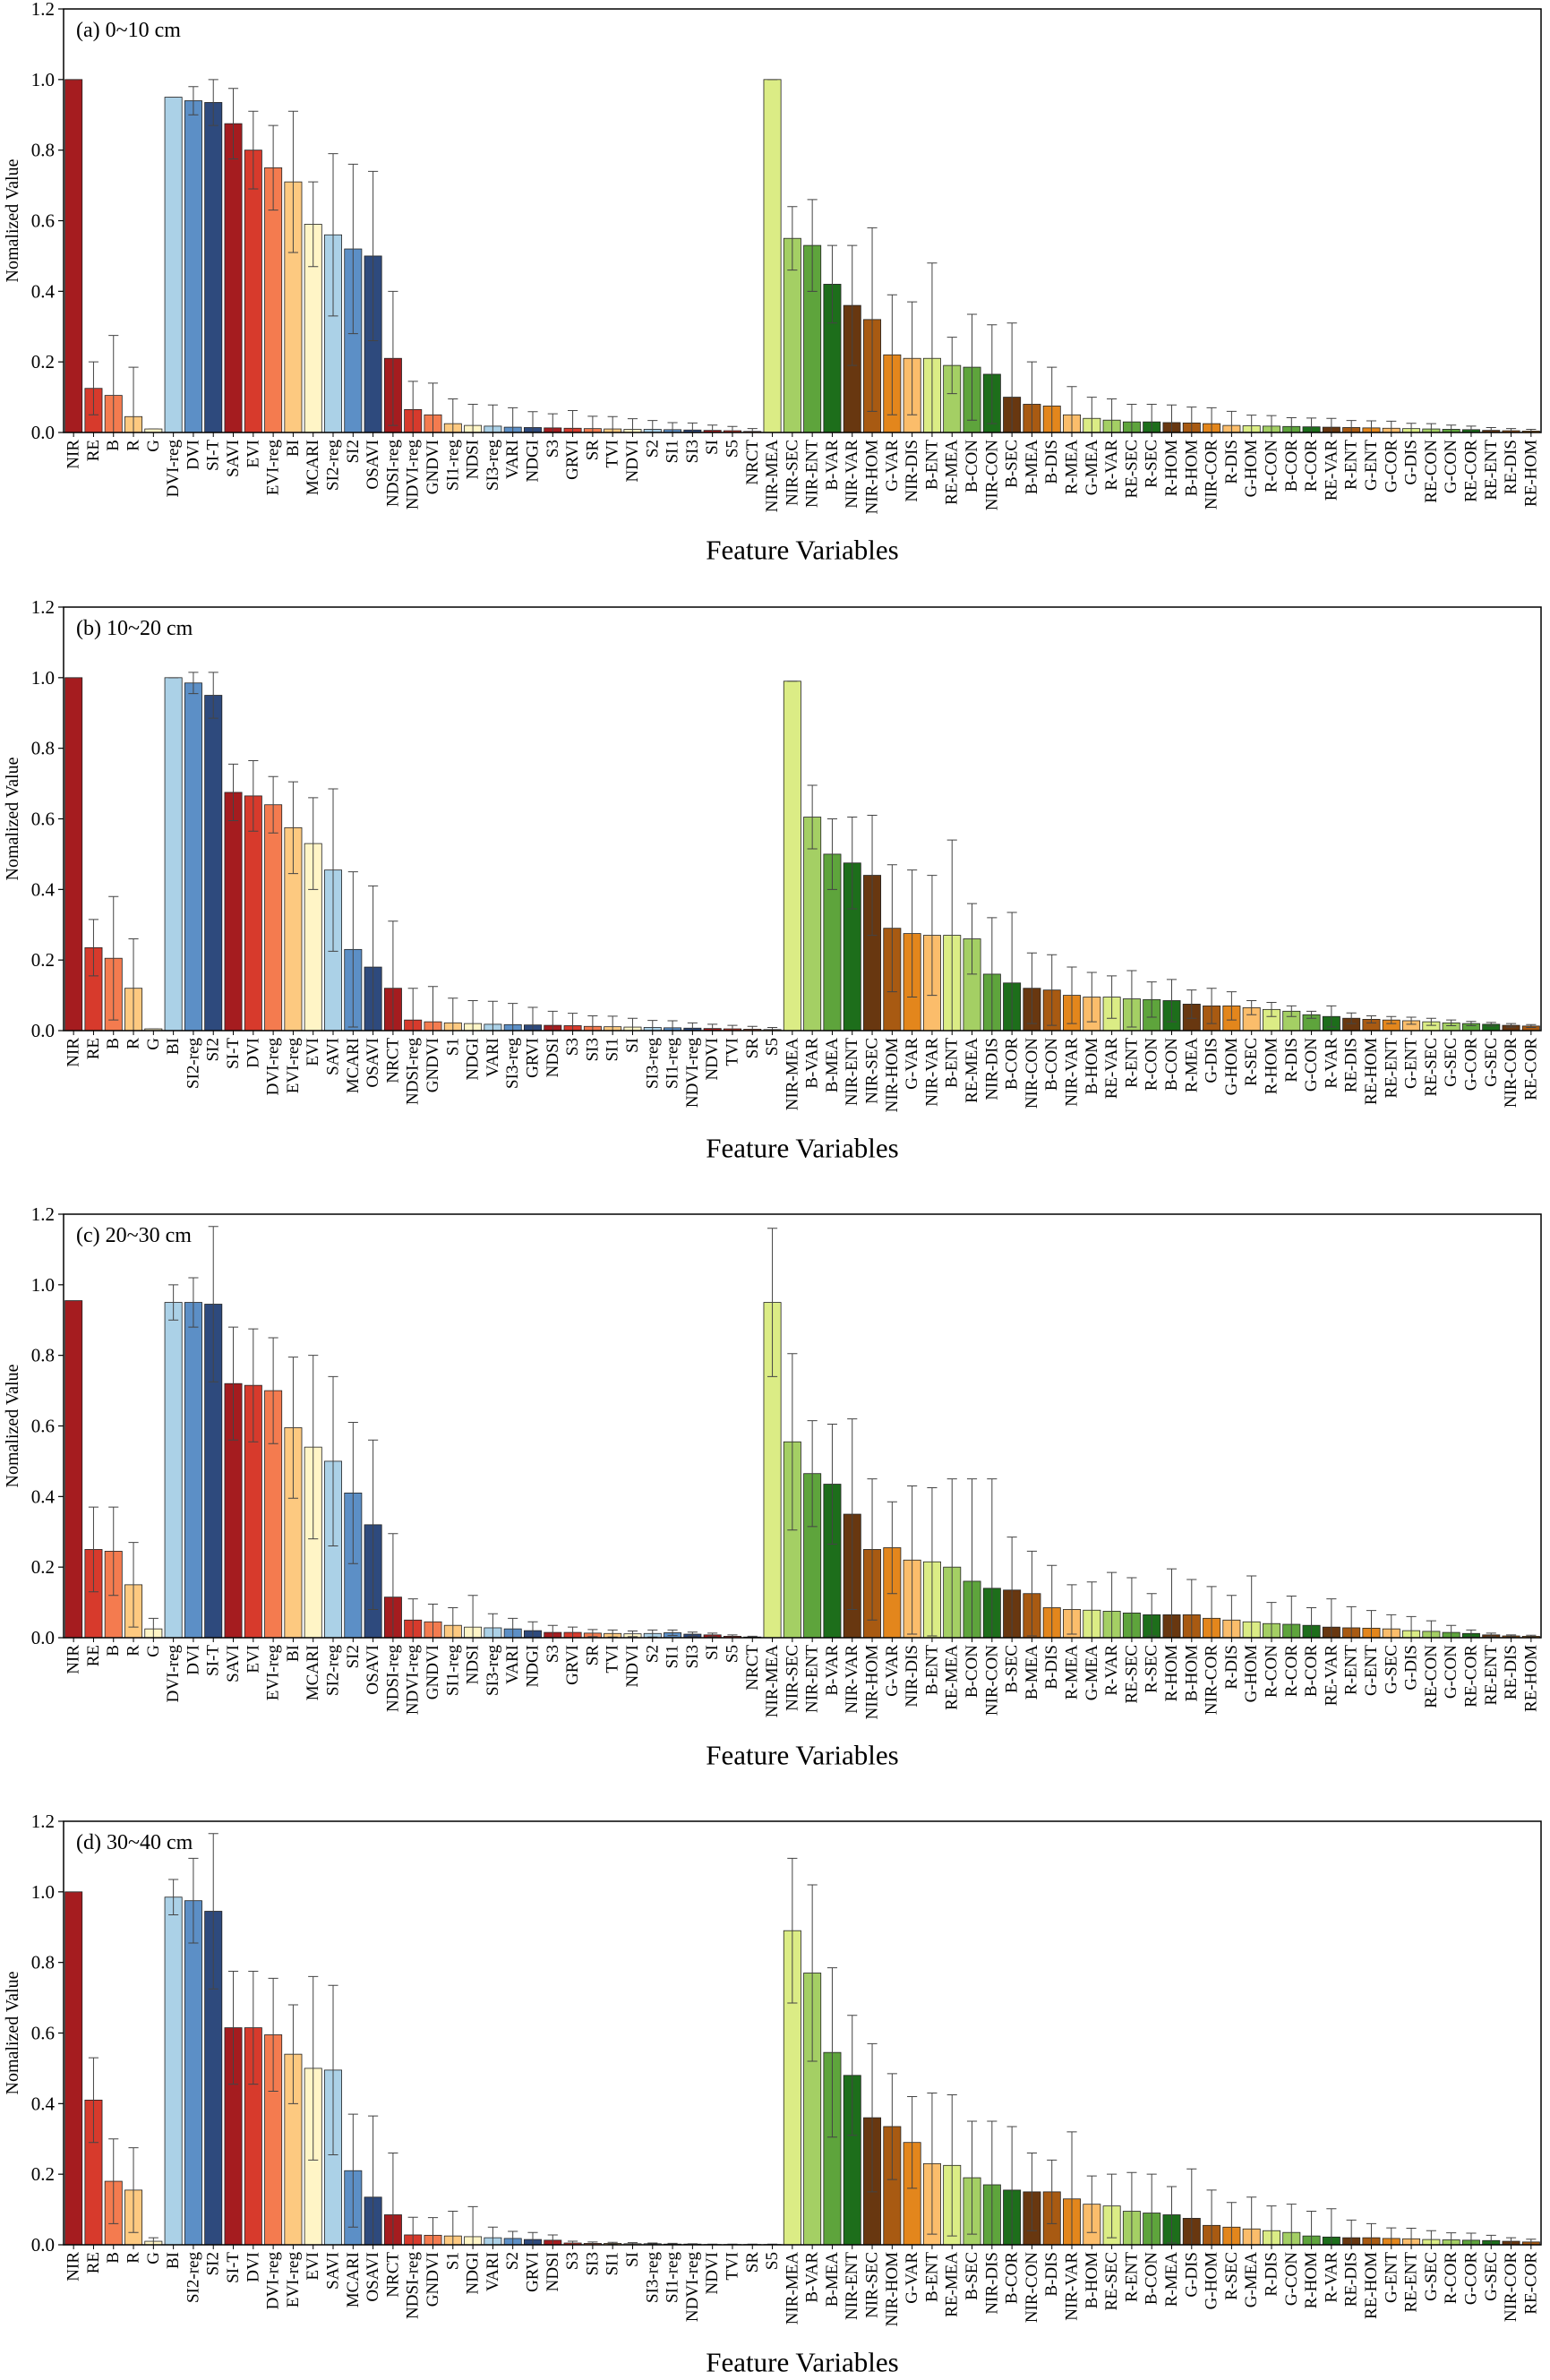  Describe the element at coordinates (652, 1063) in the screenshot. I see `x-tick-label: SI3-reg` at that location.